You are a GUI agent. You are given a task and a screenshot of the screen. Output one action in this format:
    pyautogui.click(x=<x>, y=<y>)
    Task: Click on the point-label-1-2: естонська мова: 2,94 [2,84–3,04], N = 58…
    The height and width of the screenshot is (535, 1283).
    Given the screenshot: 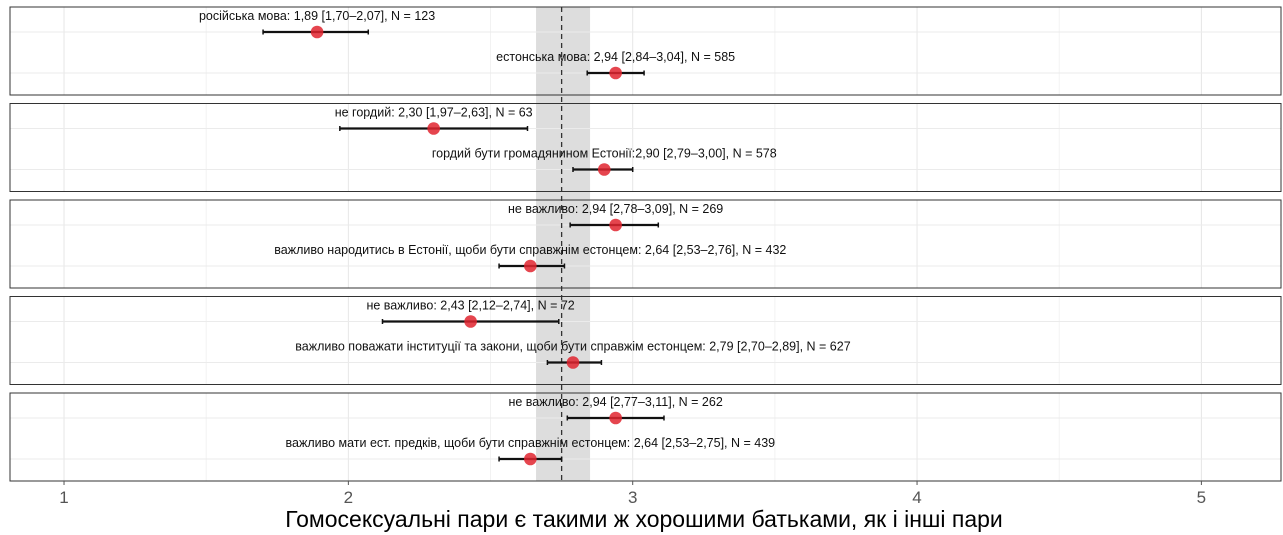 What is the action you would take?
    pyautogui.click(x=615, y=57)
    